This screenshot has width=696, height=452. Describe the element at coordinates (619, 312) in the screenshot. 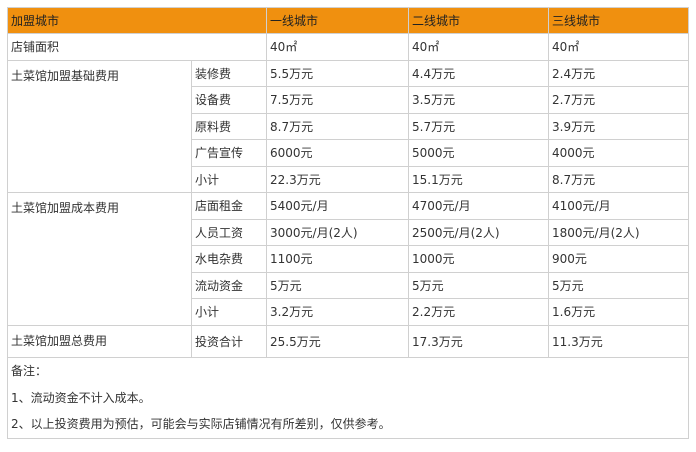

I see `table-cell: 1.6万元` at that location.